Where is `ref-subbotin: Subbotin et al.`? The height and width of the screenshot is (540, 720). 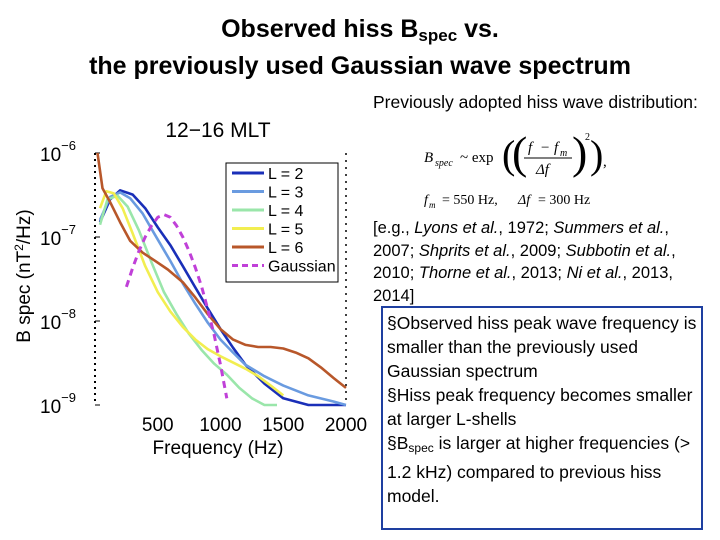
ref-subbotin: Subbotin et al. is located at coordinates (618, 250).